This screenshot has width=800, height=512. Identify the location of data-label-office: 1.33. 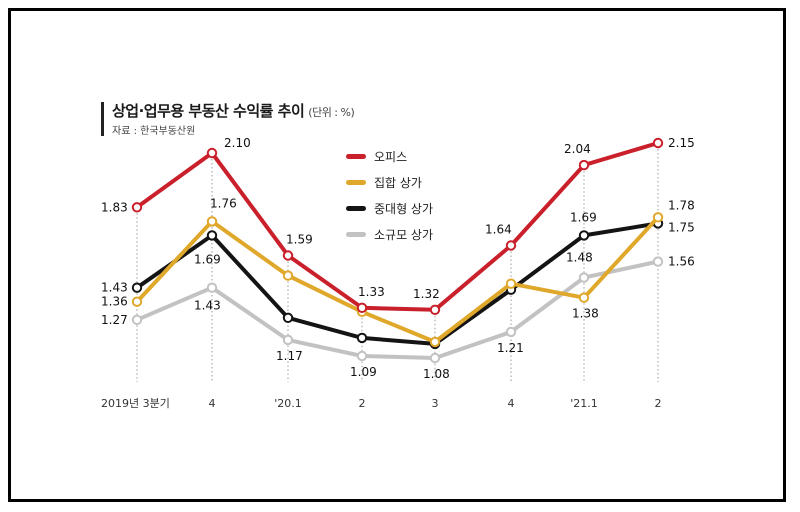
(371, 292).